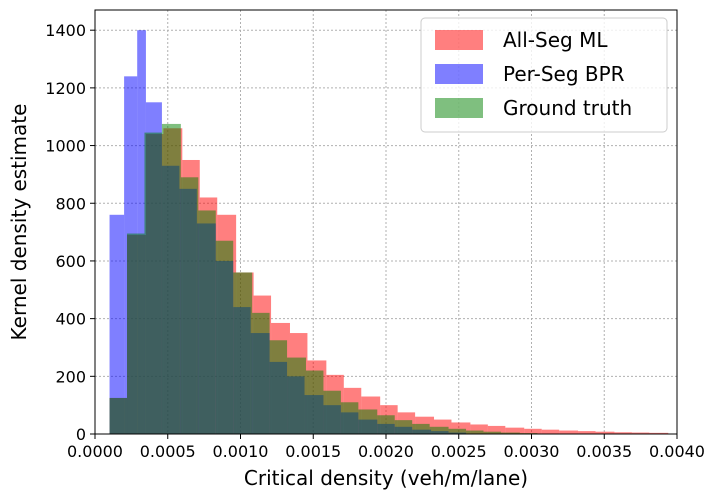 The image size is (720, 499). I want to click on x-tick-label: 0.0040, so click(677, 451).